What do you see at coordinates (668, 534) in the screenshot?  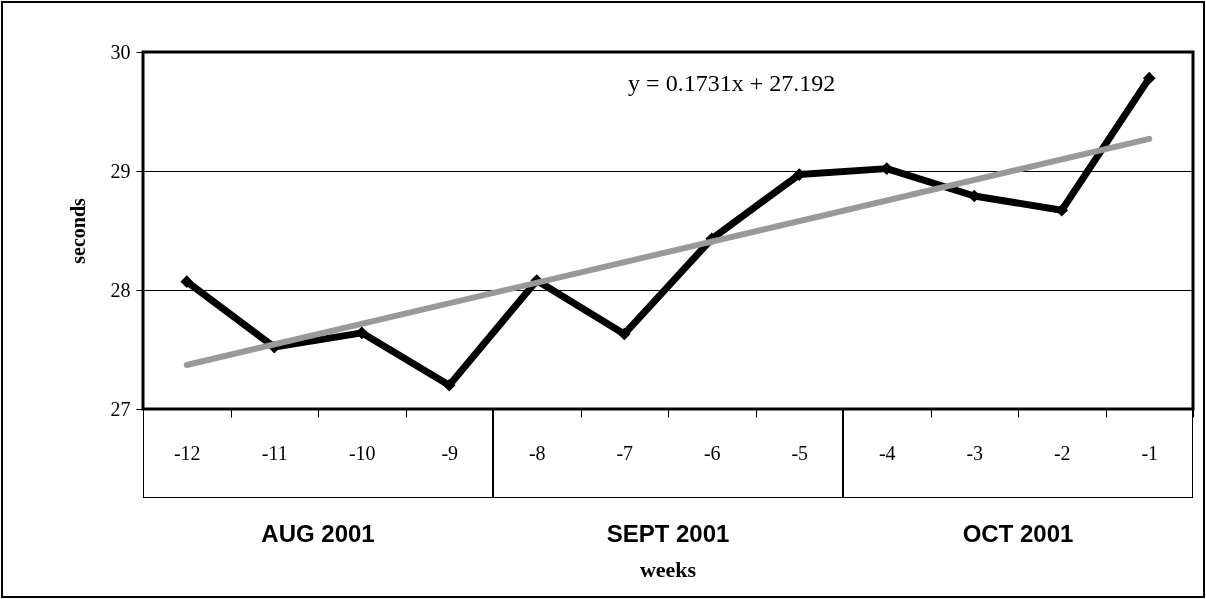 I see `text: SEPT 2001` at bounding box center [668, 534].